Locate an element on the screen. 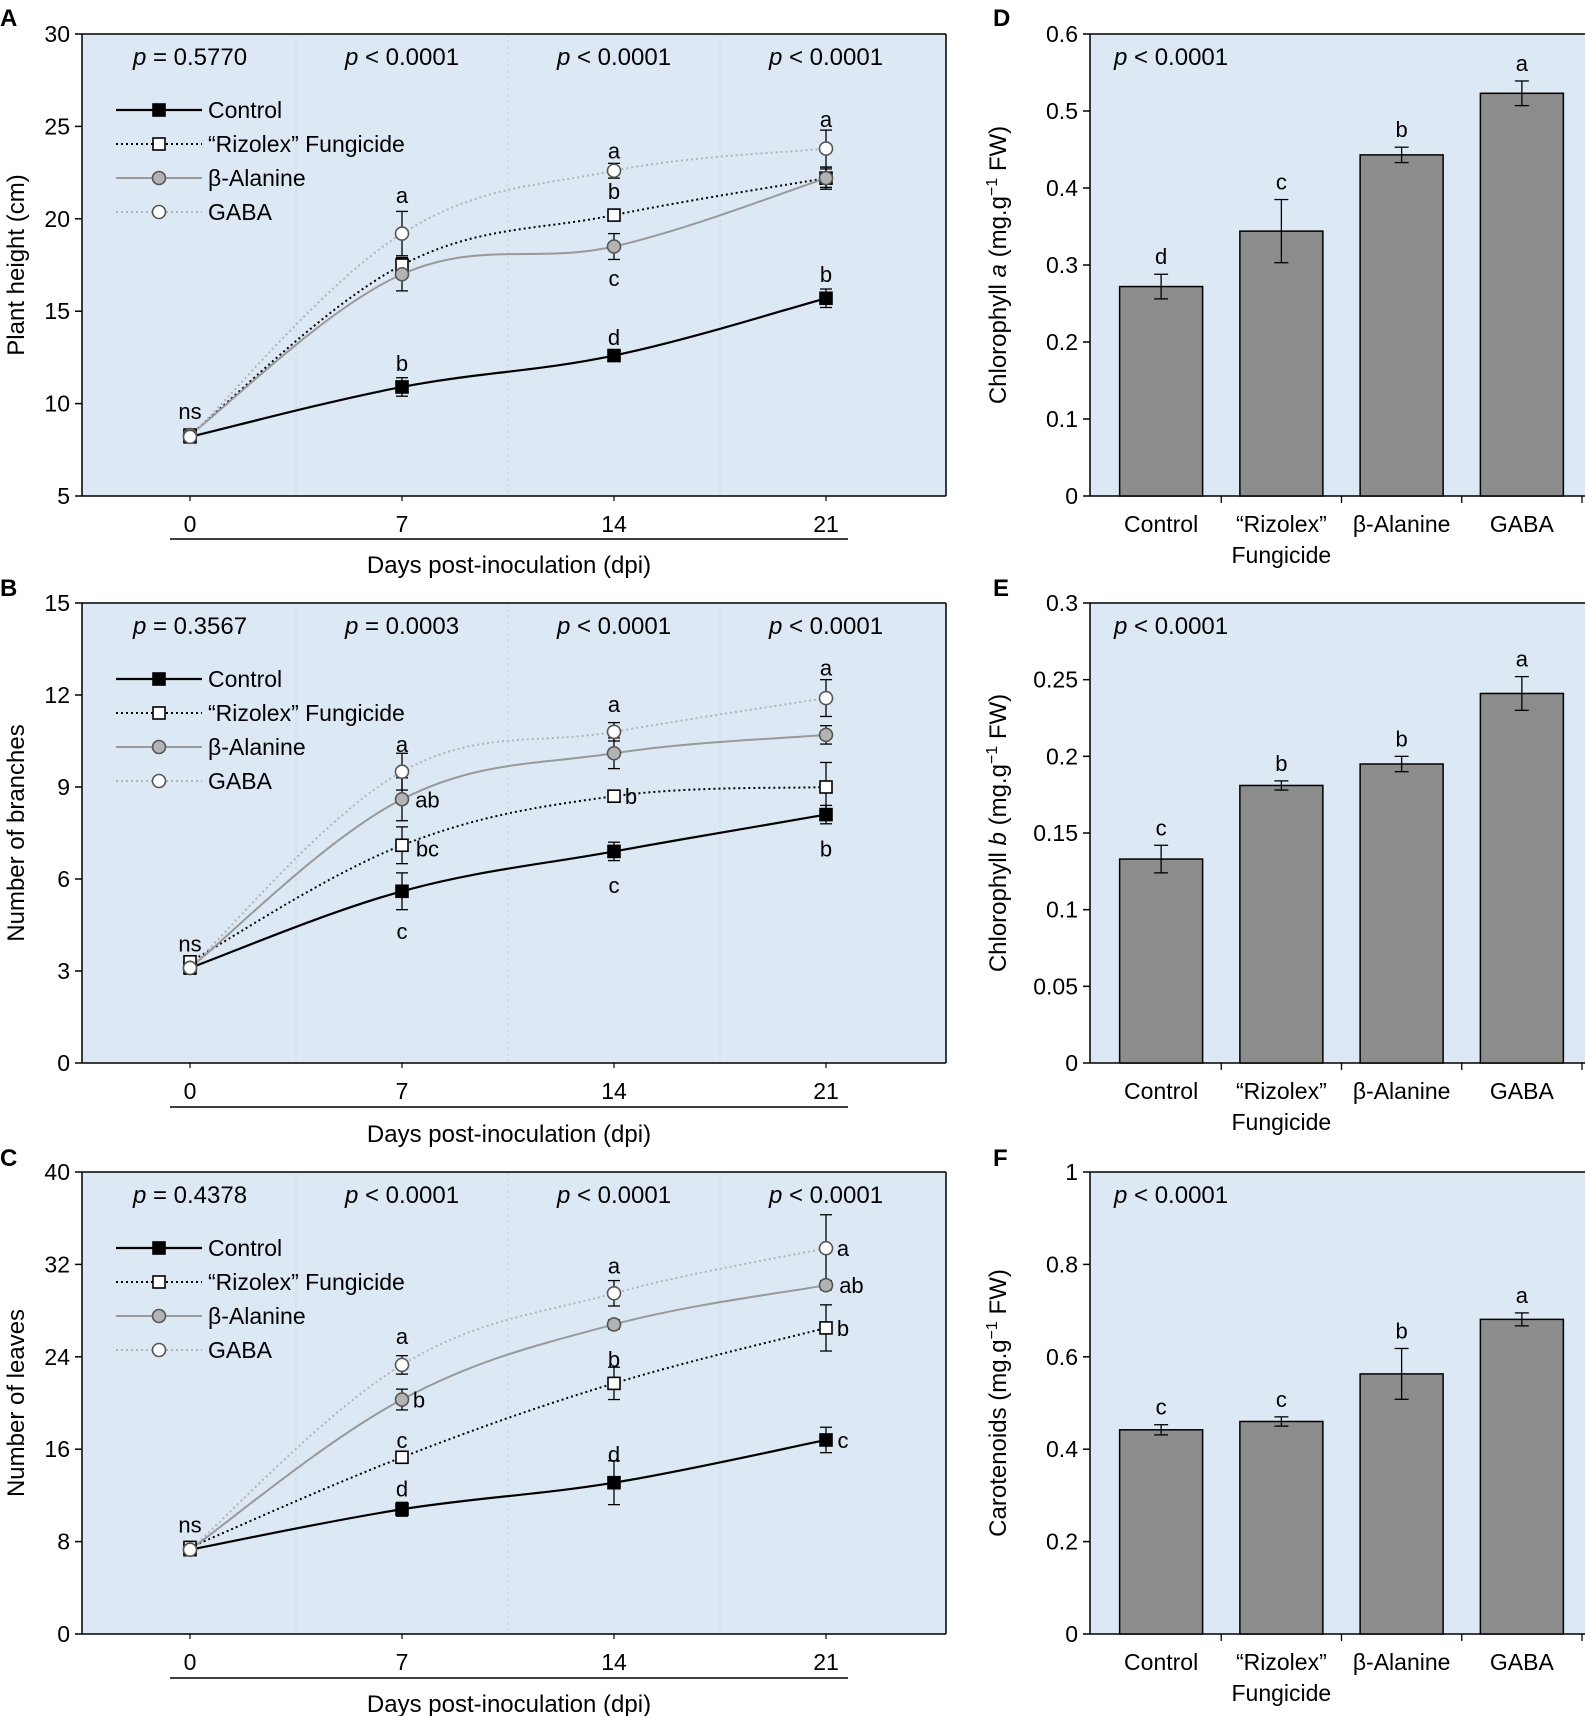 Image resolution: width=1585 pixels, height=1716 pixels. x-tick-label: 21 is located at coordinates (826, 524).